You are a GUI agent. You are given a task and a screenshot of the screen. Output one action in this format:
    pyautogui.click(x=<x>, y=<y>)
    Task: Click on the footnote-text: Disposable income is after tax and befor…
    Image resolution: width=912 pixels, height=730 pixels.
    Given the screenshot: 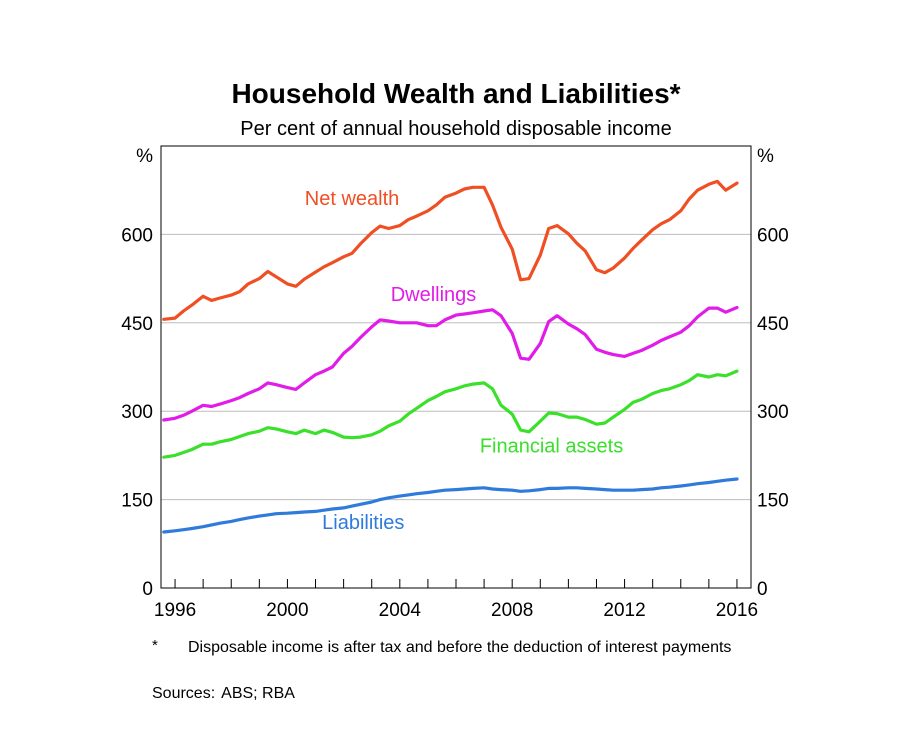 What is the action you would take?
    pyautogui.click(x=460, y=647)
    